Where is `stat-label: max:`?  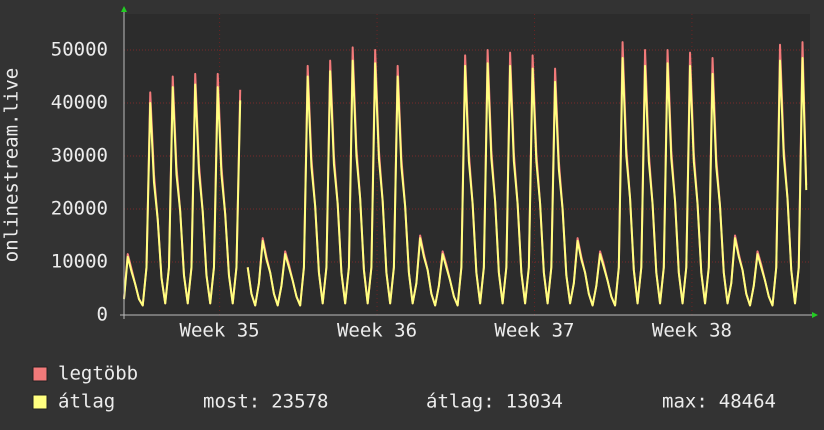 stat-label: max: is located at coordinates (685, 402).